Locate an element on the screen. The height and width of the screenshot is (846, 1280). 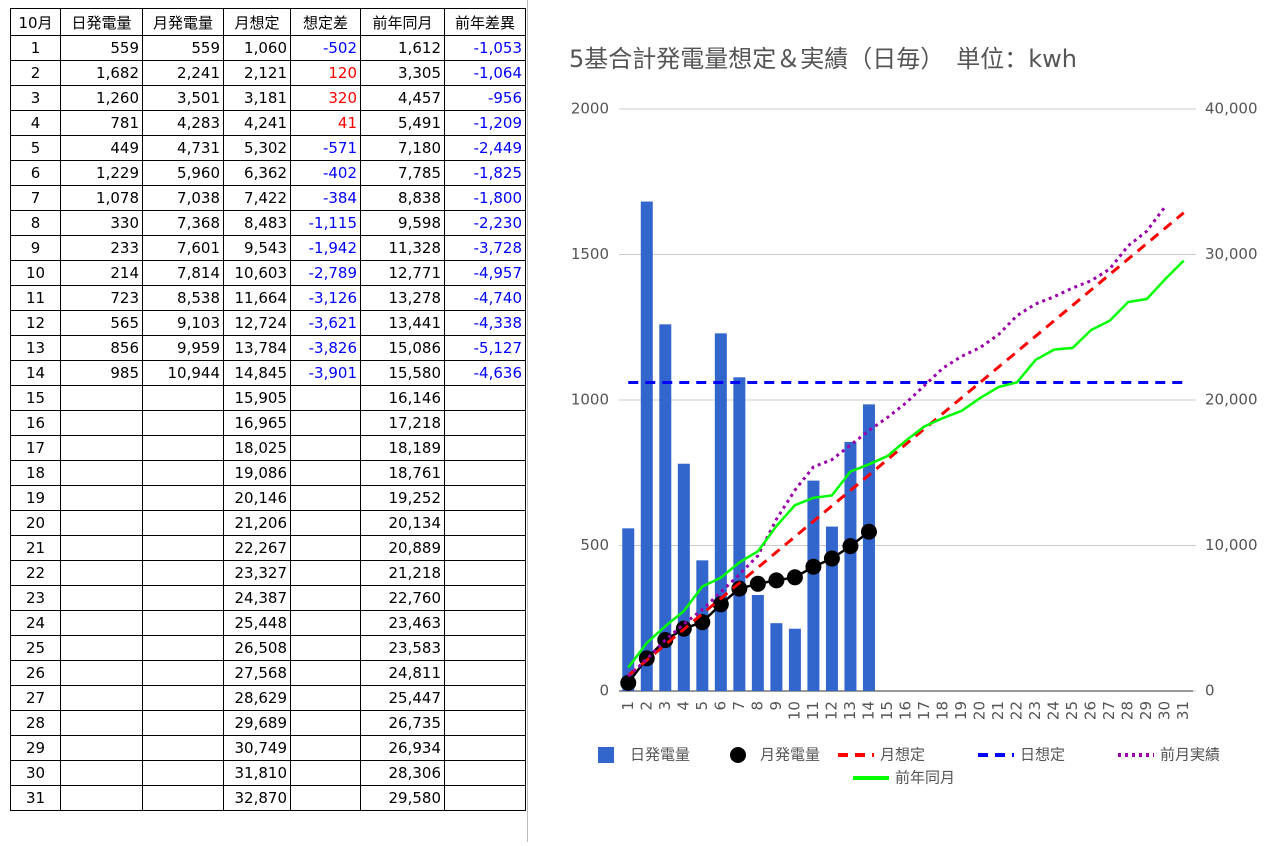
table-cell: 24 is located at coordinates (35, 623).